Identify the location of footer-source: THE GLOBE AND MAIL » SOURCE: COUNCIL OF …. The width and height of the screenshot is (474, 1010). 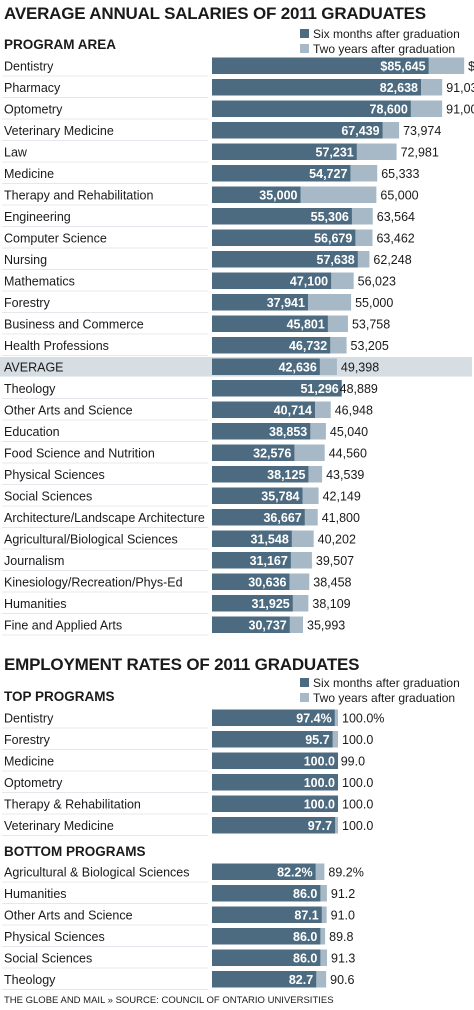
(169, 1000).